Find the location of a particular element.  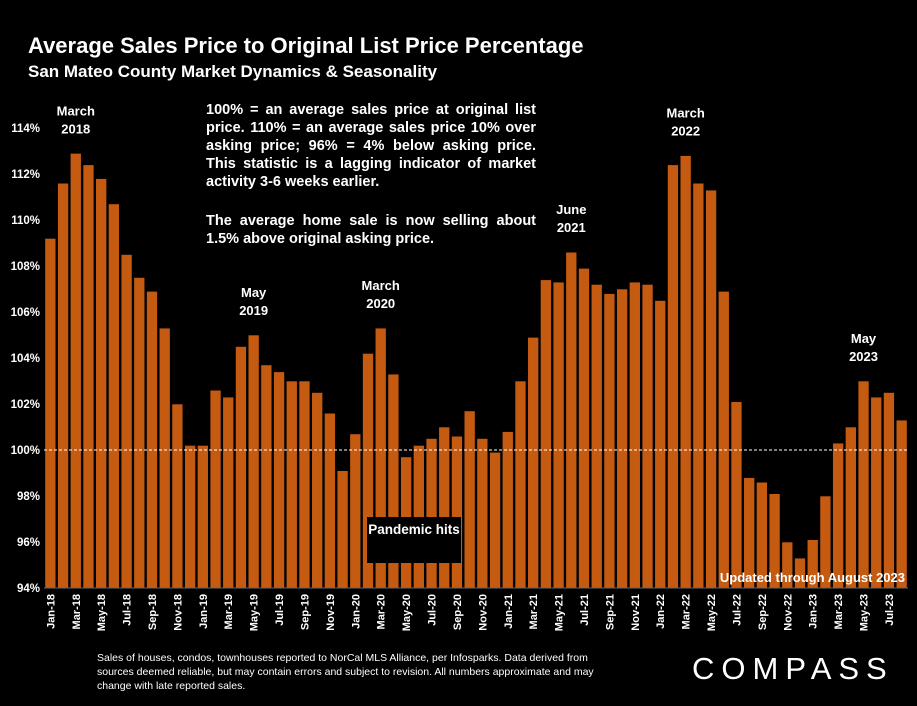

x-tick-label: Jul-18 is located at coordinates (128, 610).